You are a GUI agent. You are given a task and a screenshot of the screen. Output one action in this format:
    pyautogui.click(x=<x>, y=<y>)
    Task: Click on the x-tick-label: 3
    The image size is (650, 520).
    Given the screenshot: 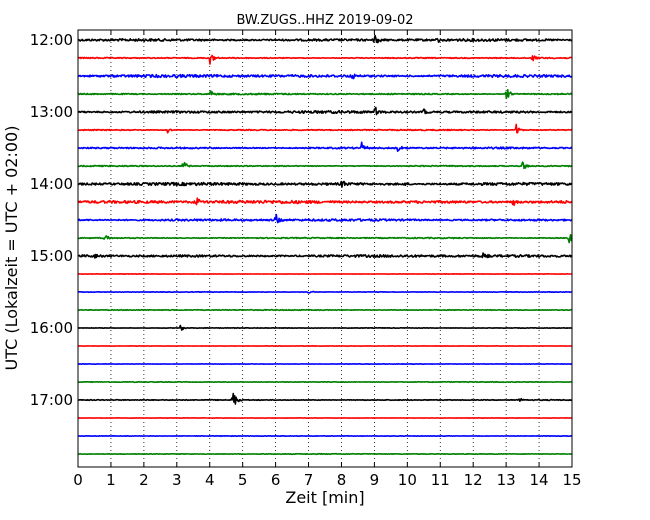 What is the action you would take?
    pyautogui.click(x=177, y=480)
    